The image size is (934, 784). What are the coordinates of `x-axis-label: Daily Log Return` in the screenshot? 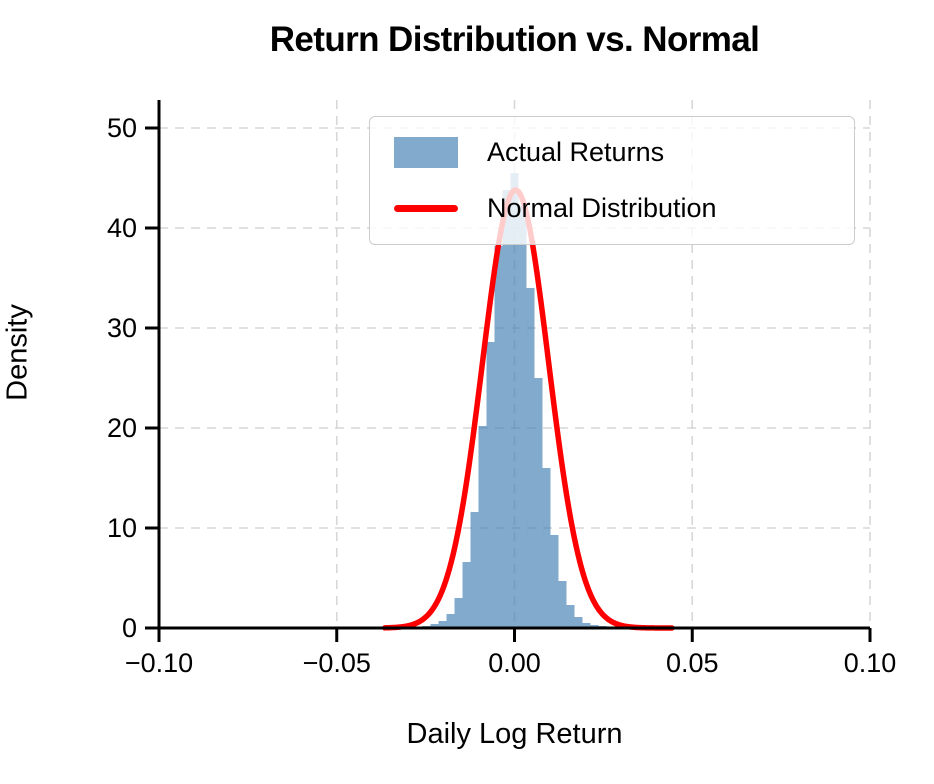 It's located at (514, 734).